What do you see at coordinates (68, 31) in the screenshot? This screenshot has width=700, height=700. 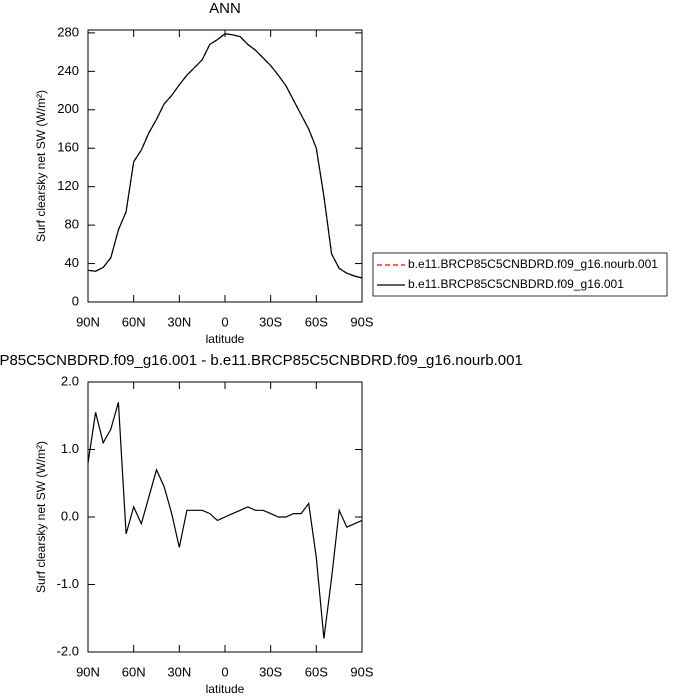 I see `y-tick-label: 280` at bounding box center [68, 31].